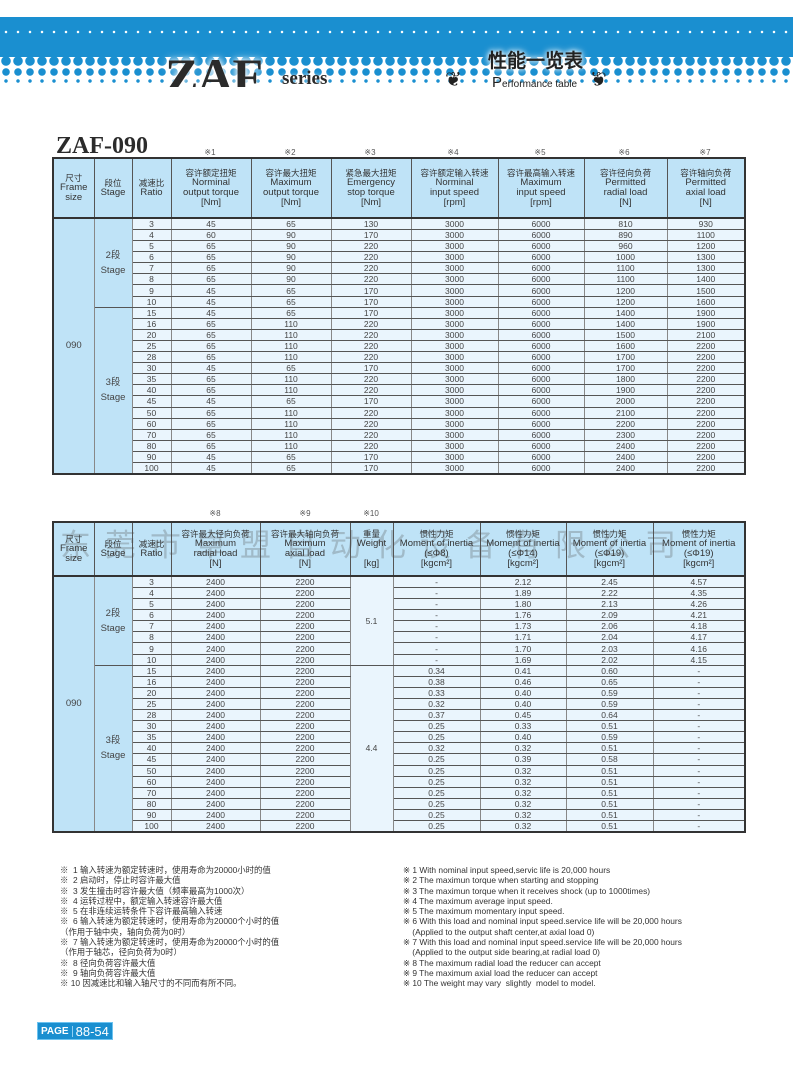 This screenshot has height=1077, width=793. What do you see at coordinates (305, 563) in the screenshot?
I see `header-en: [N]` at bounding box center [305, 563].